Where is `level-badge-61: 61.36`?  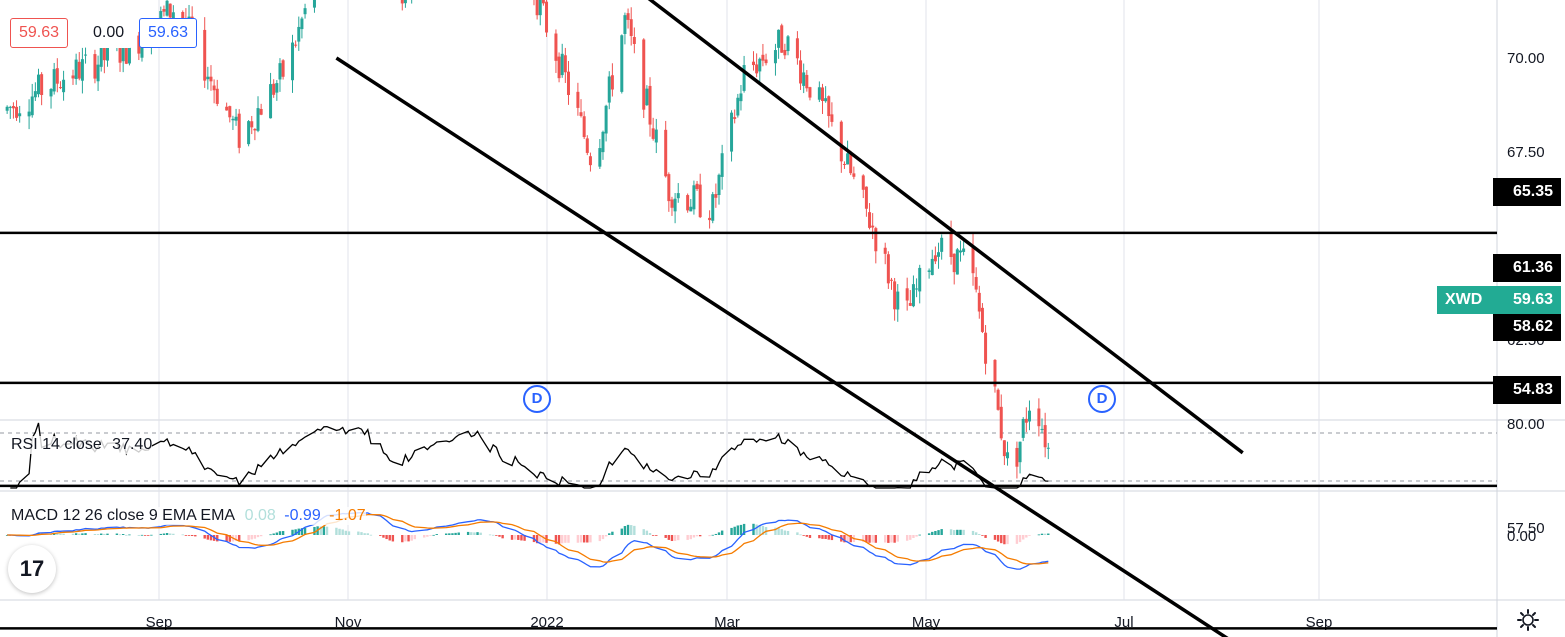 level-badge-61: 61.36 is located at coordinates (1527, 268).